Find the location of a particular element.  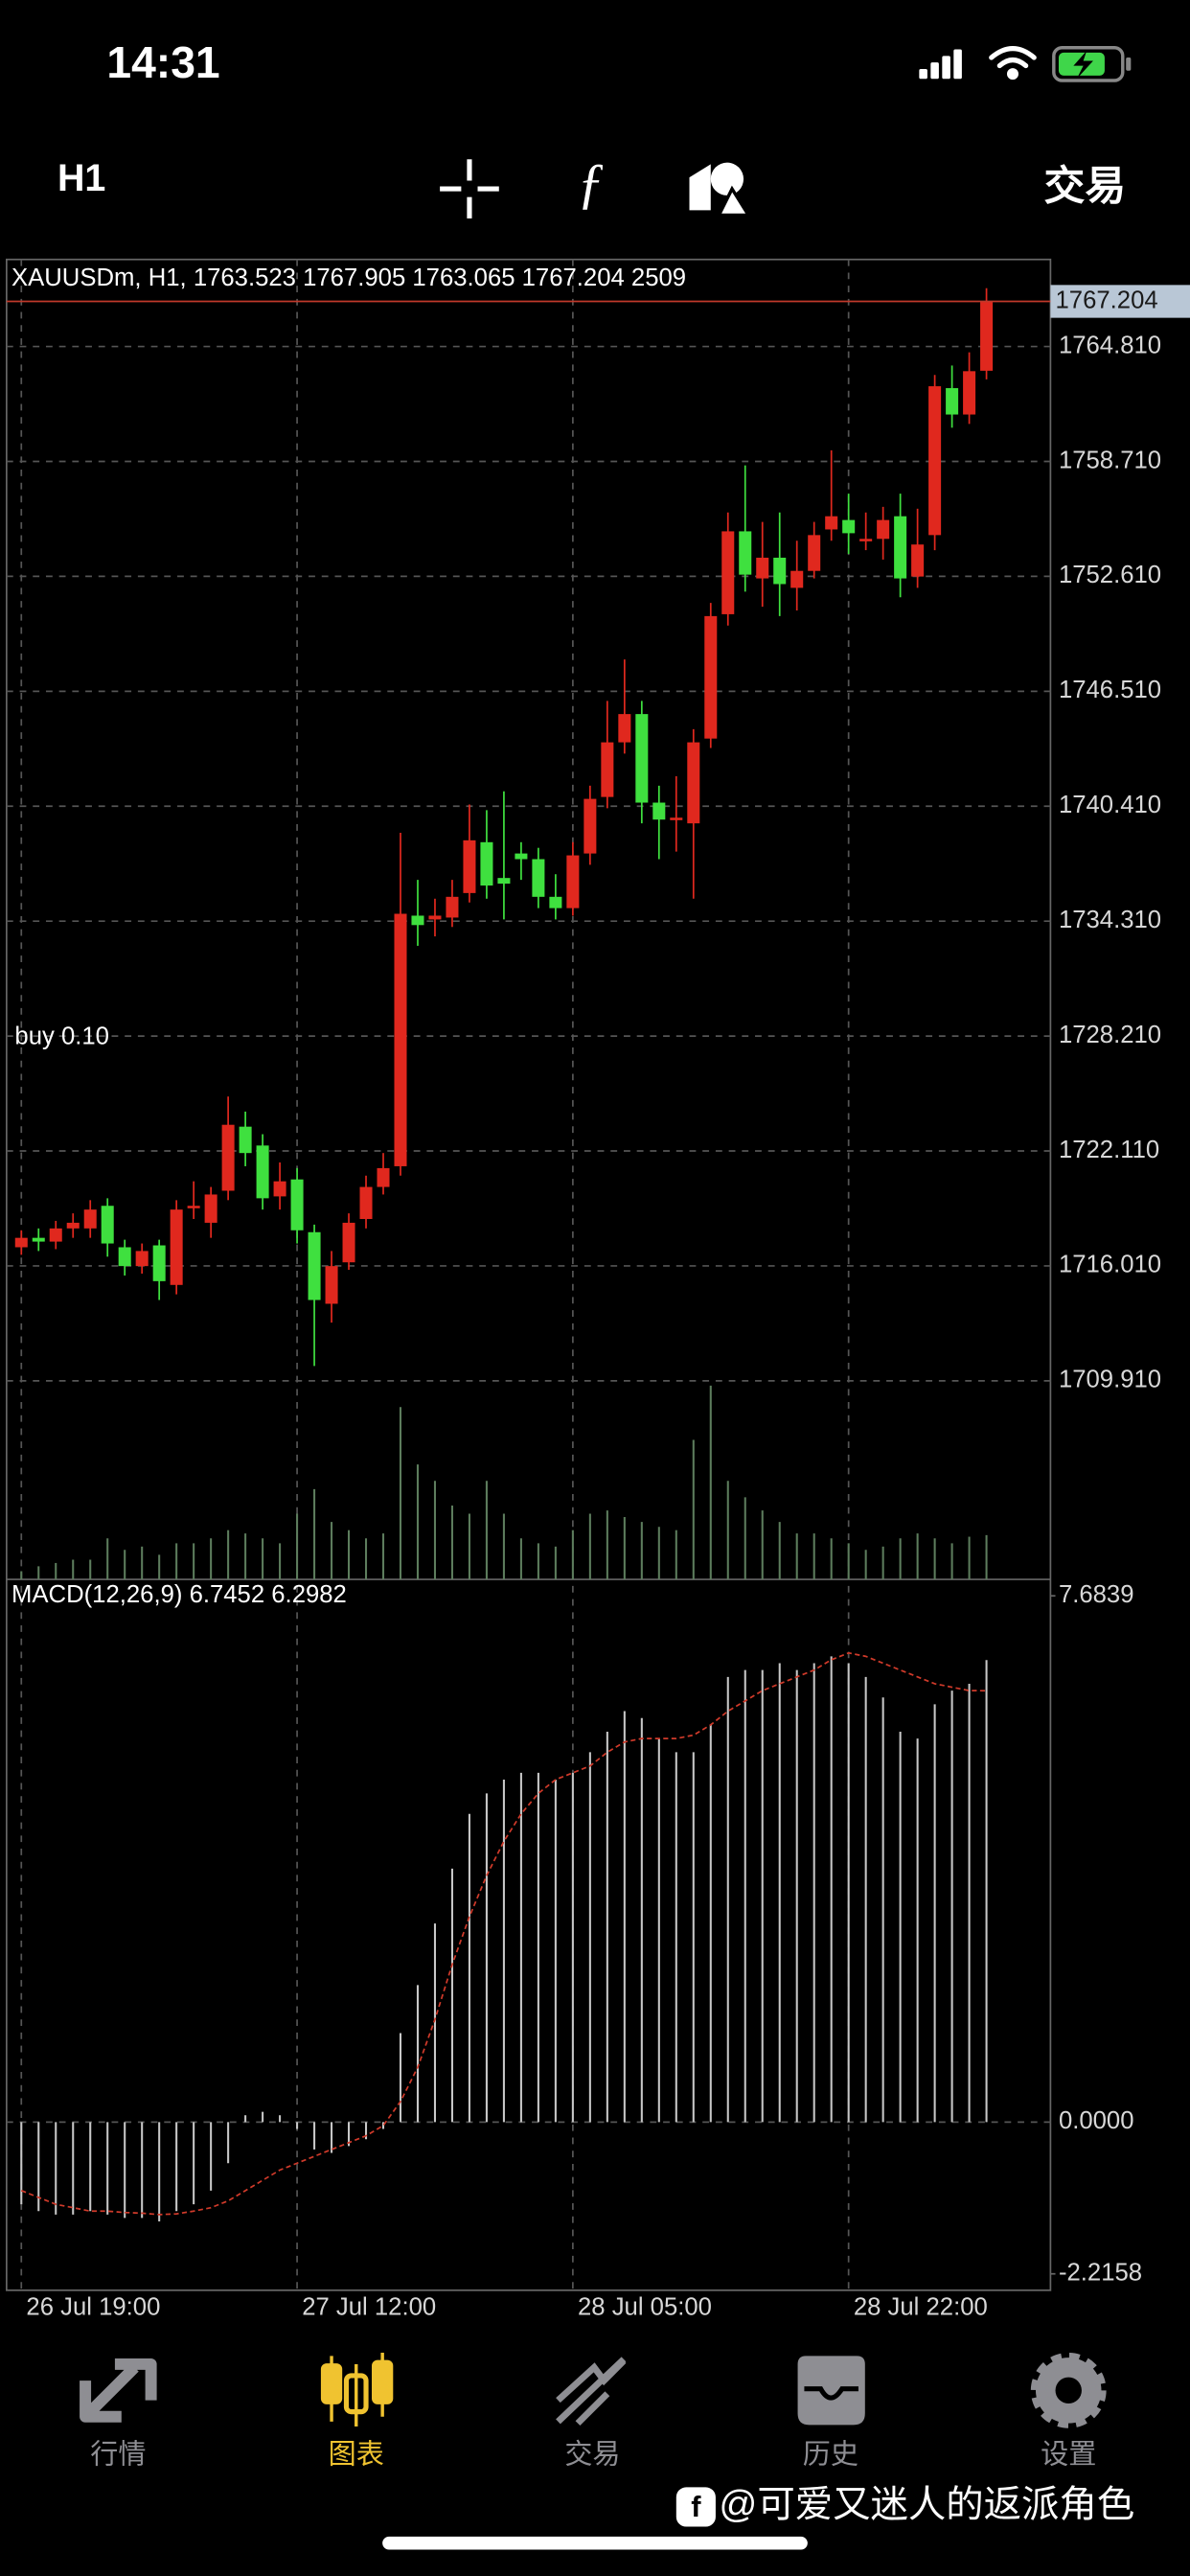

y-tick-label: 1740.410 is located at coordinates (1110, 805).